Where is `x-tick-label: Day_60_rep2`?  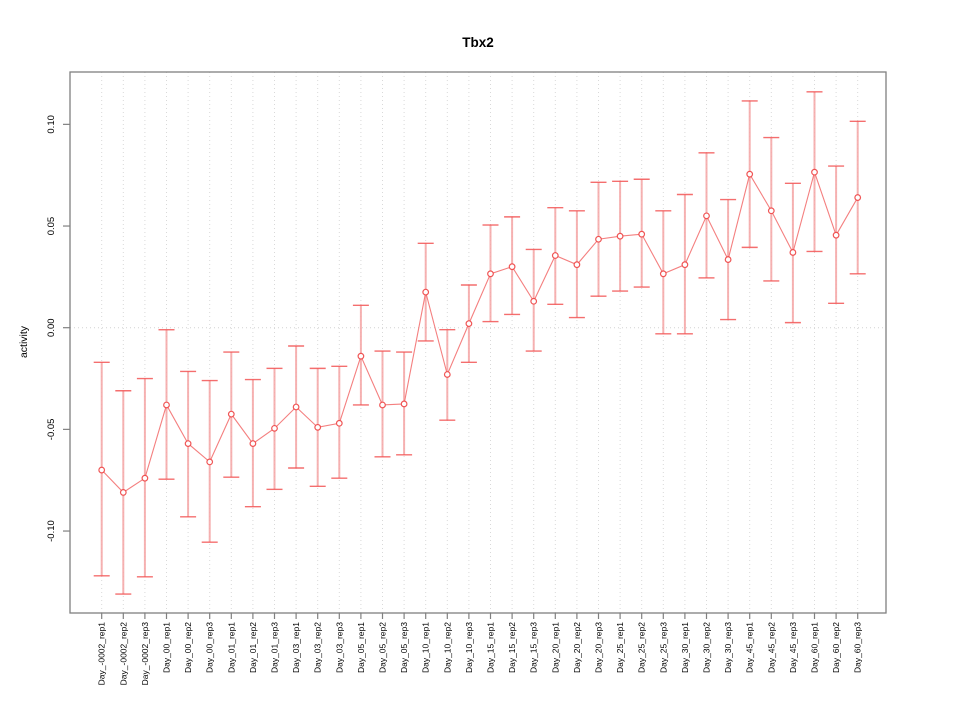 x-tick-label: Day_60_rep2 is located at coordinates (836, 647).